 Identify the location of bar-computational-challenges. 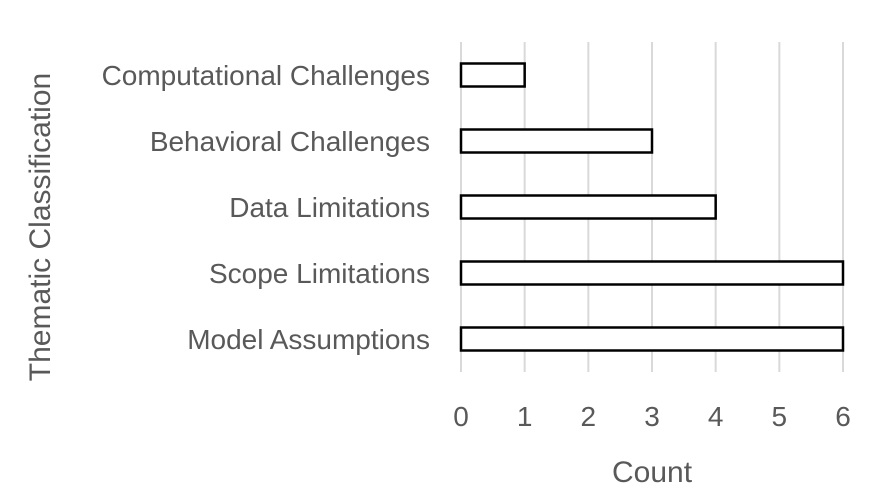
(492, 75).